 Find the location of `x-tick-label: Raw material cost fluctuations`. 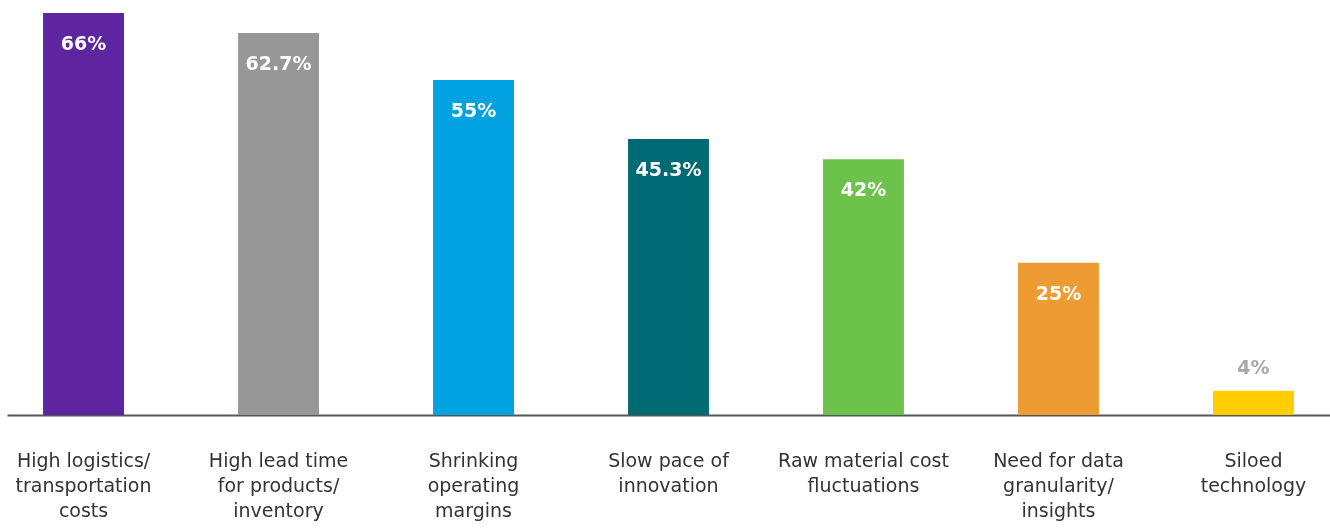

x-tick-label: Raw material cost fluctuations is located at coordinates (863, 472).